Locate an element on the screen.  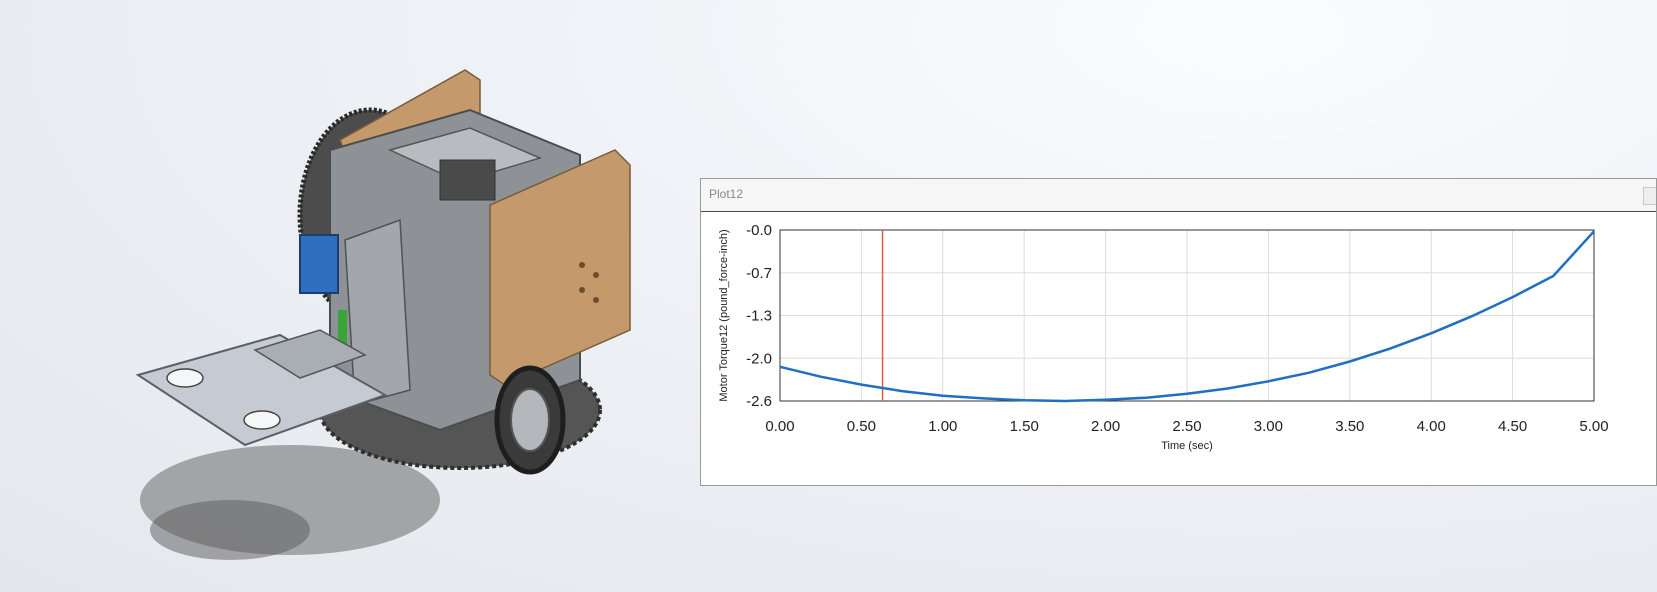
y-tick-label: -1.3 is located at coordinates (759, 316).